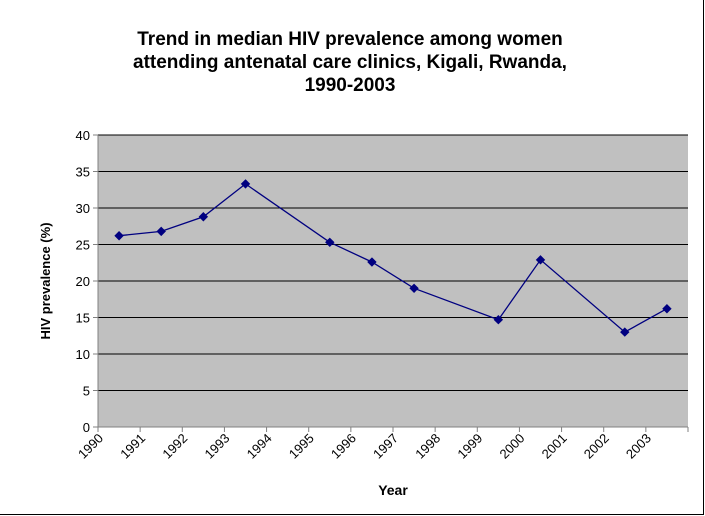 Image resolution: width=705 pixels, height=516 pixels. What do you see at coordinates (554, 446) in the screenshot?
I see `x-tick-label: 2001` at bounding box center [554, 446].